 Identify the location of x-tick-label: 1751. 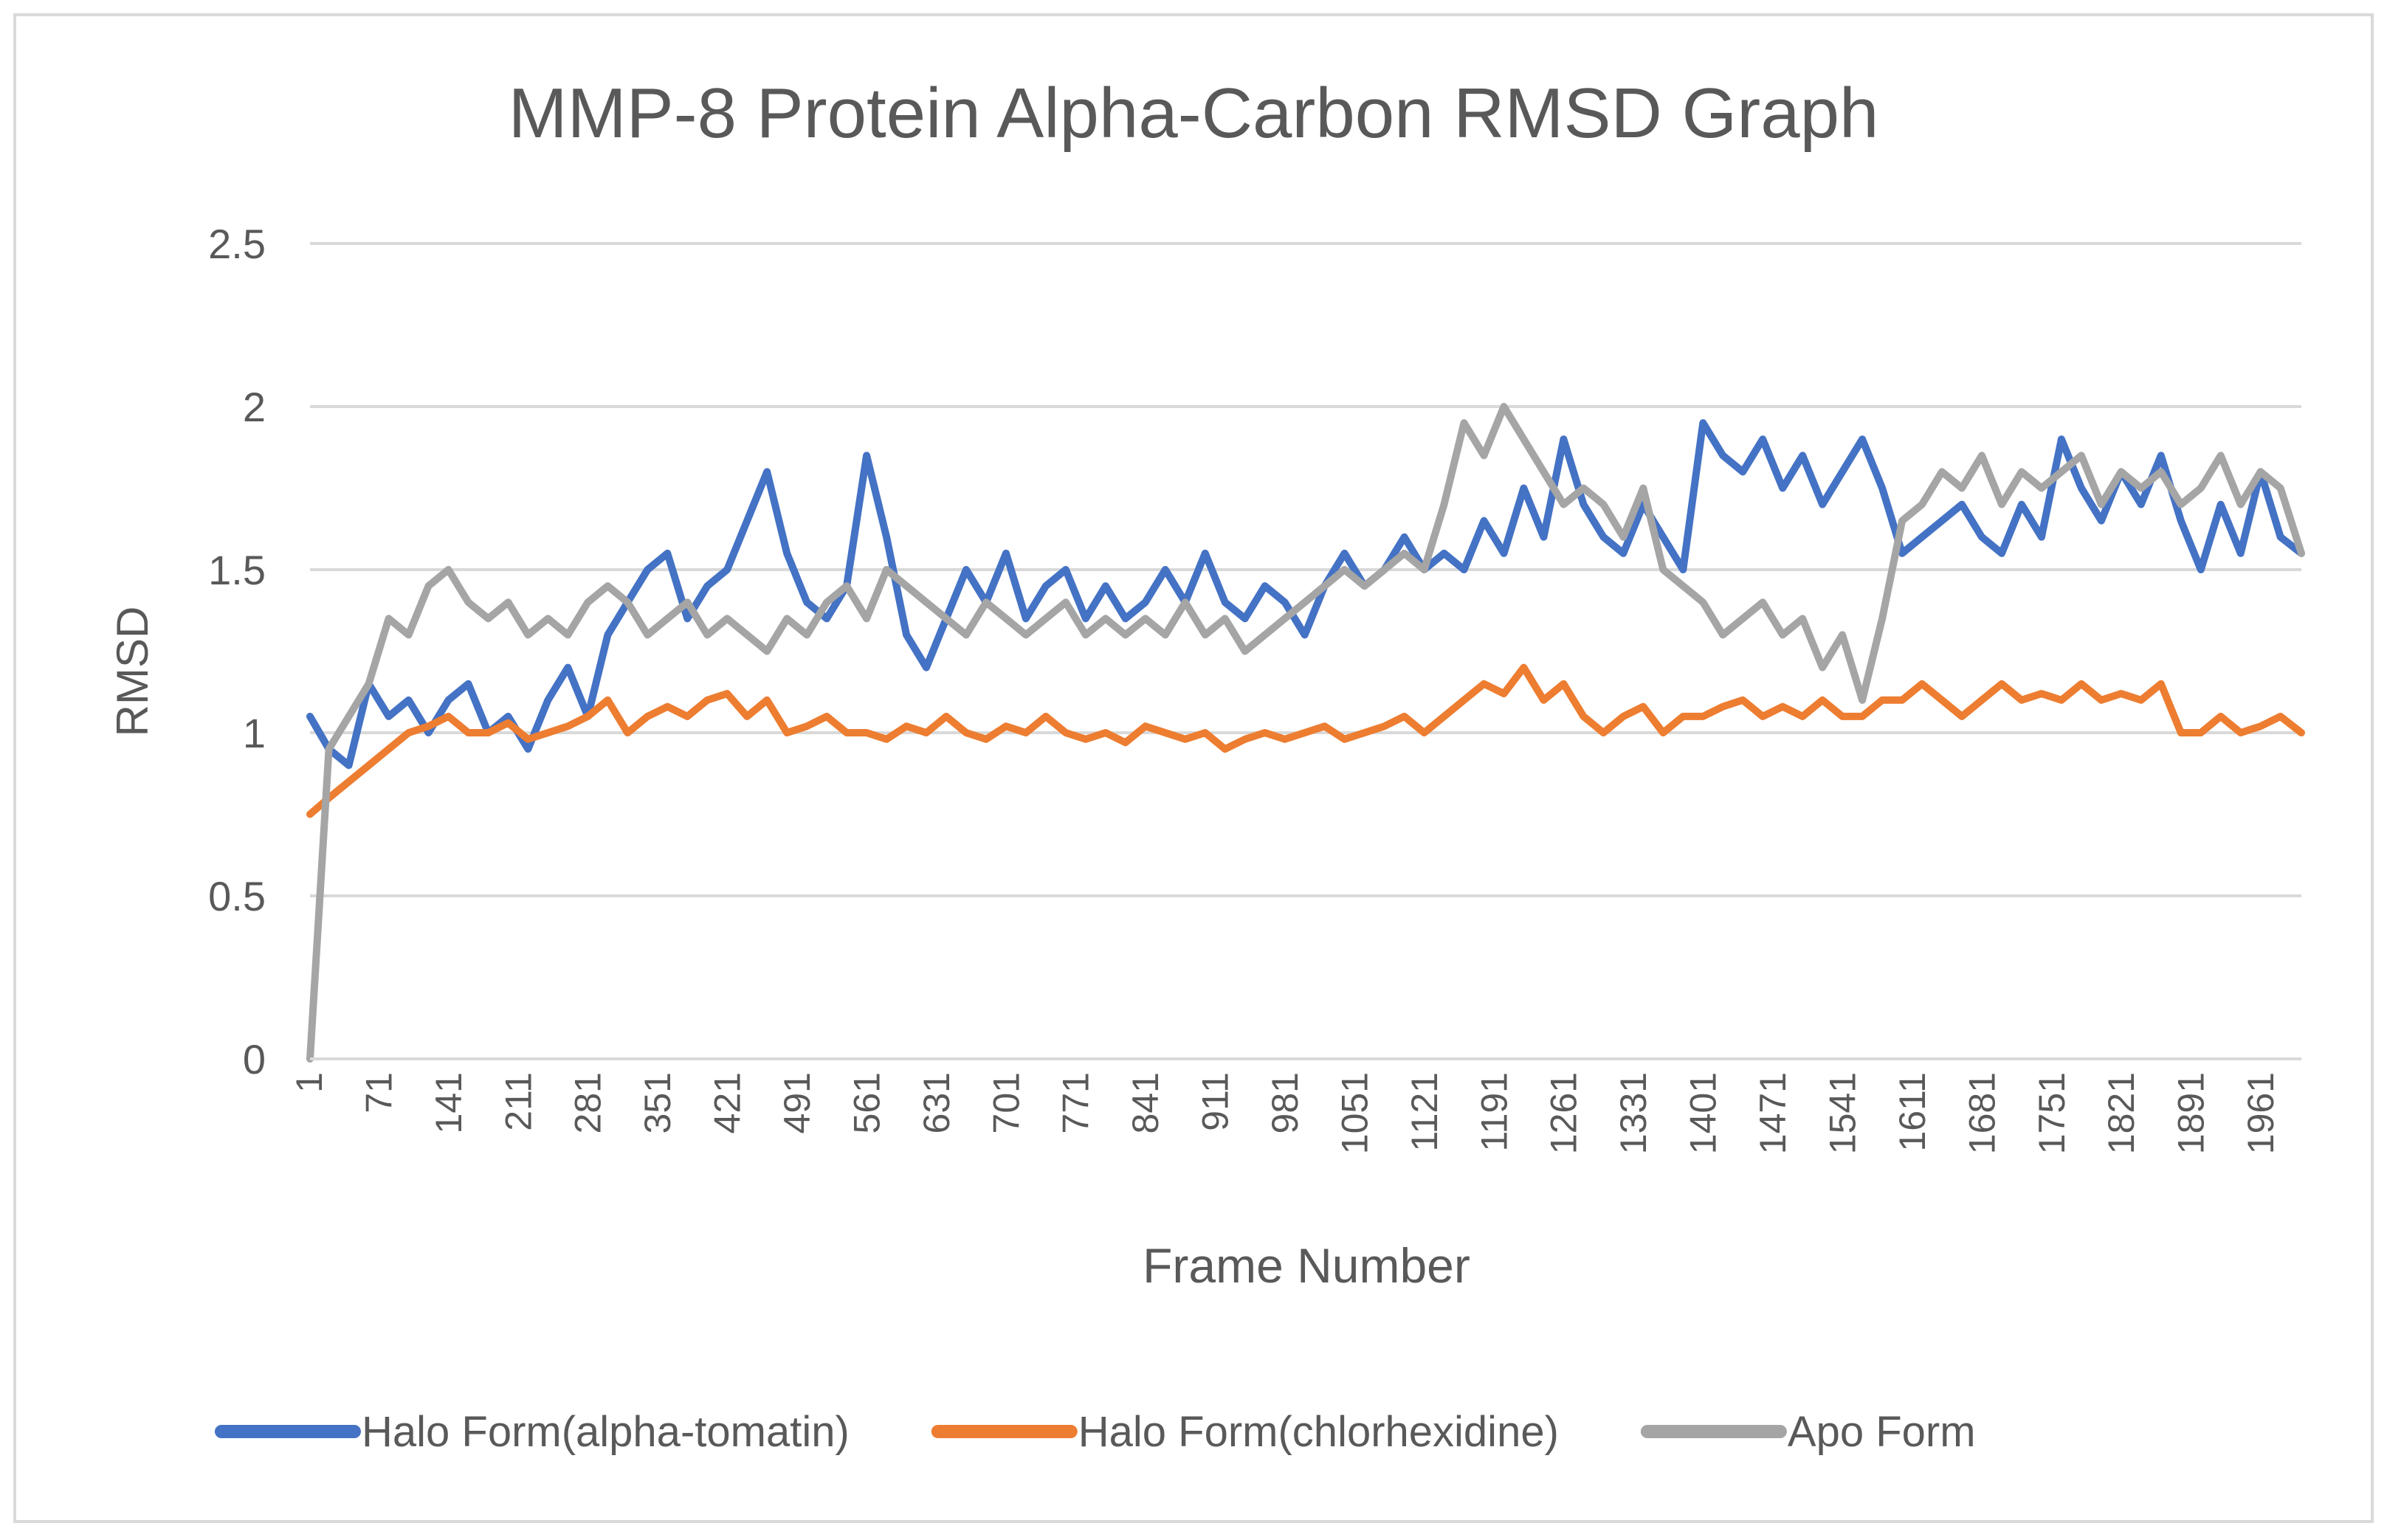
(2052, 1113).